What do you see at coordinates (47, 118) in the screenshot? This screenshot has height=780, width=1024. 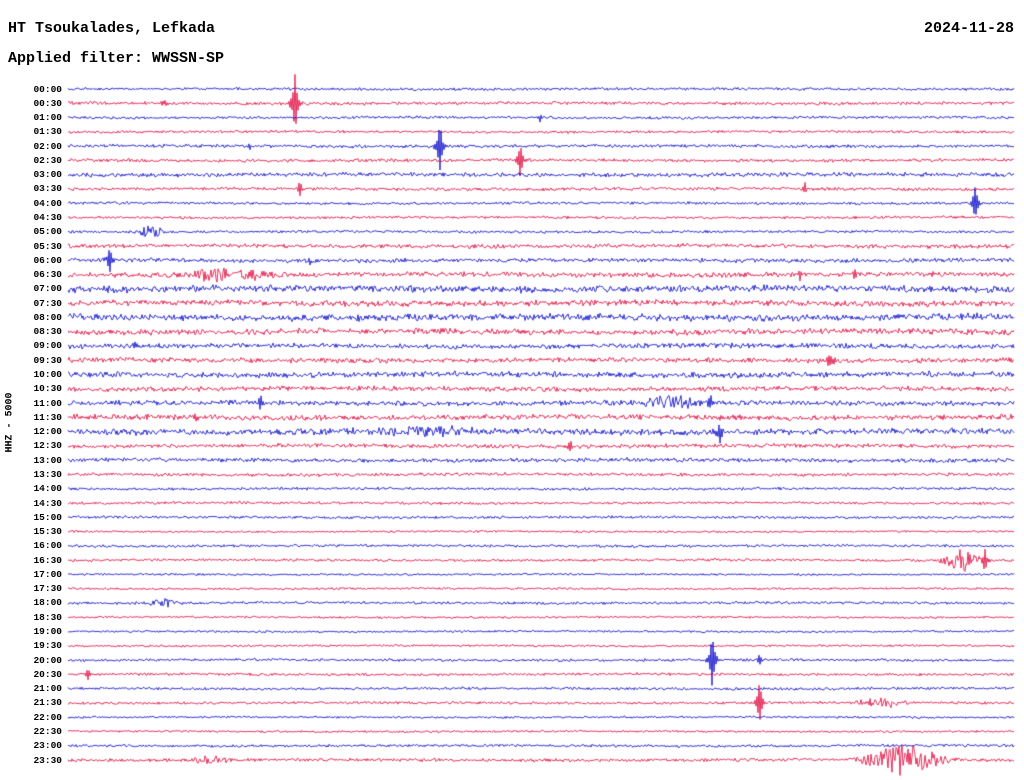 I see `time-label: 01:00` at bounding box center [47, 118].